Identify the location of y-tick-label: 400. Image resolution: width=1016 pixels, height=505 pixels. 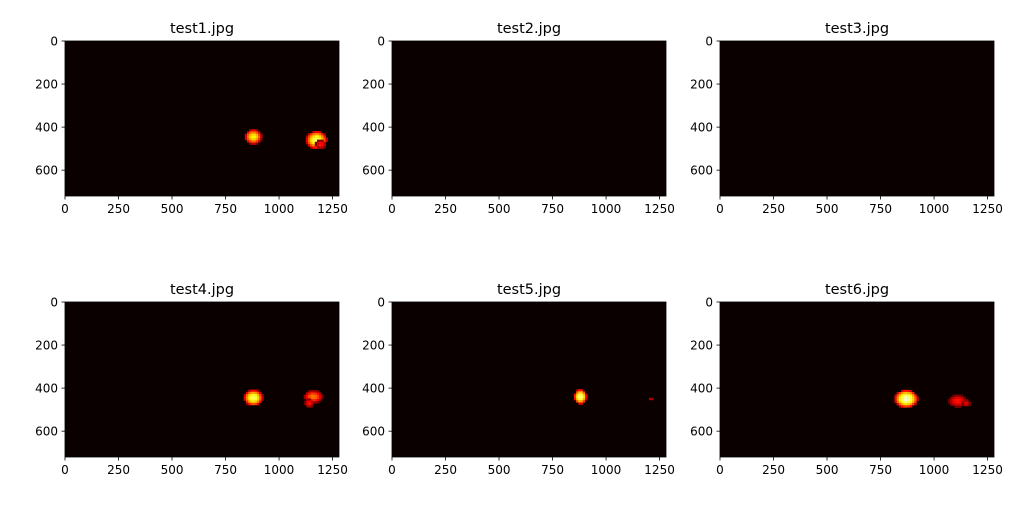
(46, 127).